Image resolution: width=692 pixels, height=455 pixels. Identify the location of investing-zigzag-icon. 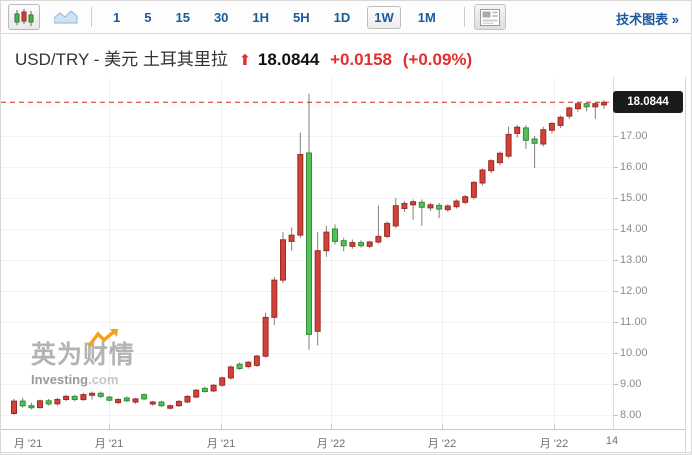
(102, 338).